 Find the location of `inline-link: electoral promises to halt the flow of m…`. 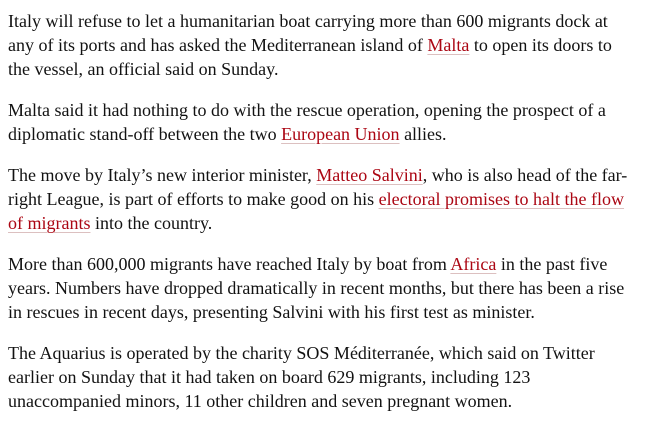

inline-link: electoral promises to halt the flow of m… is located at coordinates (316, 211).